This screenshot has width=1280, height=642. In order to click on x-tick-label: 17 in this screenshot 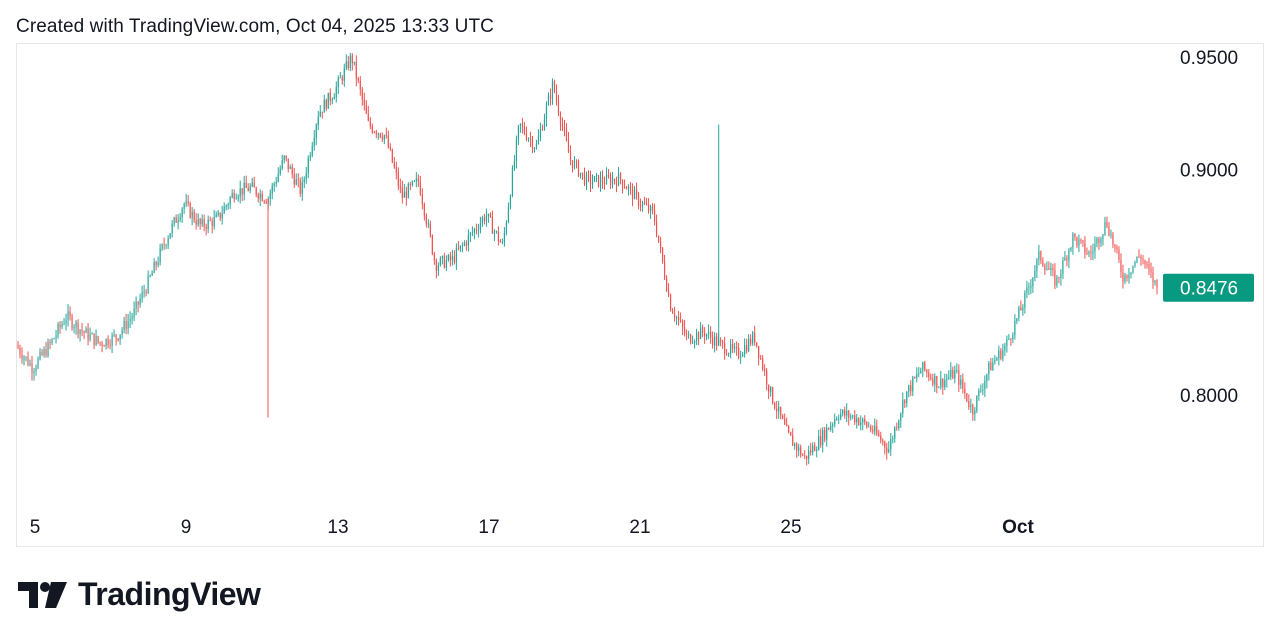, I will do `click(488, 527)`.